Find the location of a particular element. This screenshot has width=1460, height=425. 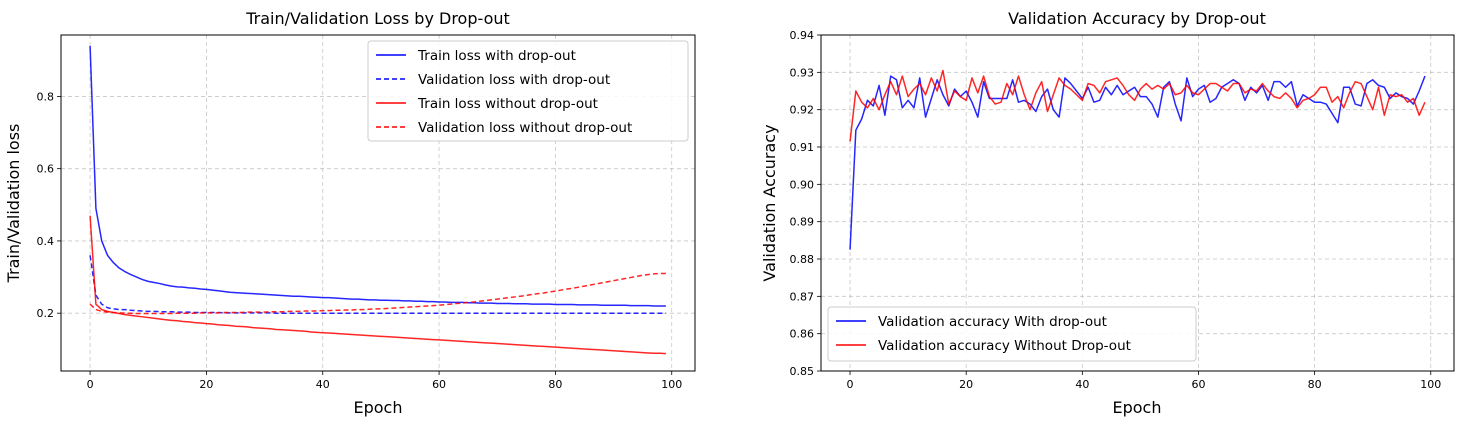

legend-label: Validation accuracy With drop-out is located at coordinates (992, 322).